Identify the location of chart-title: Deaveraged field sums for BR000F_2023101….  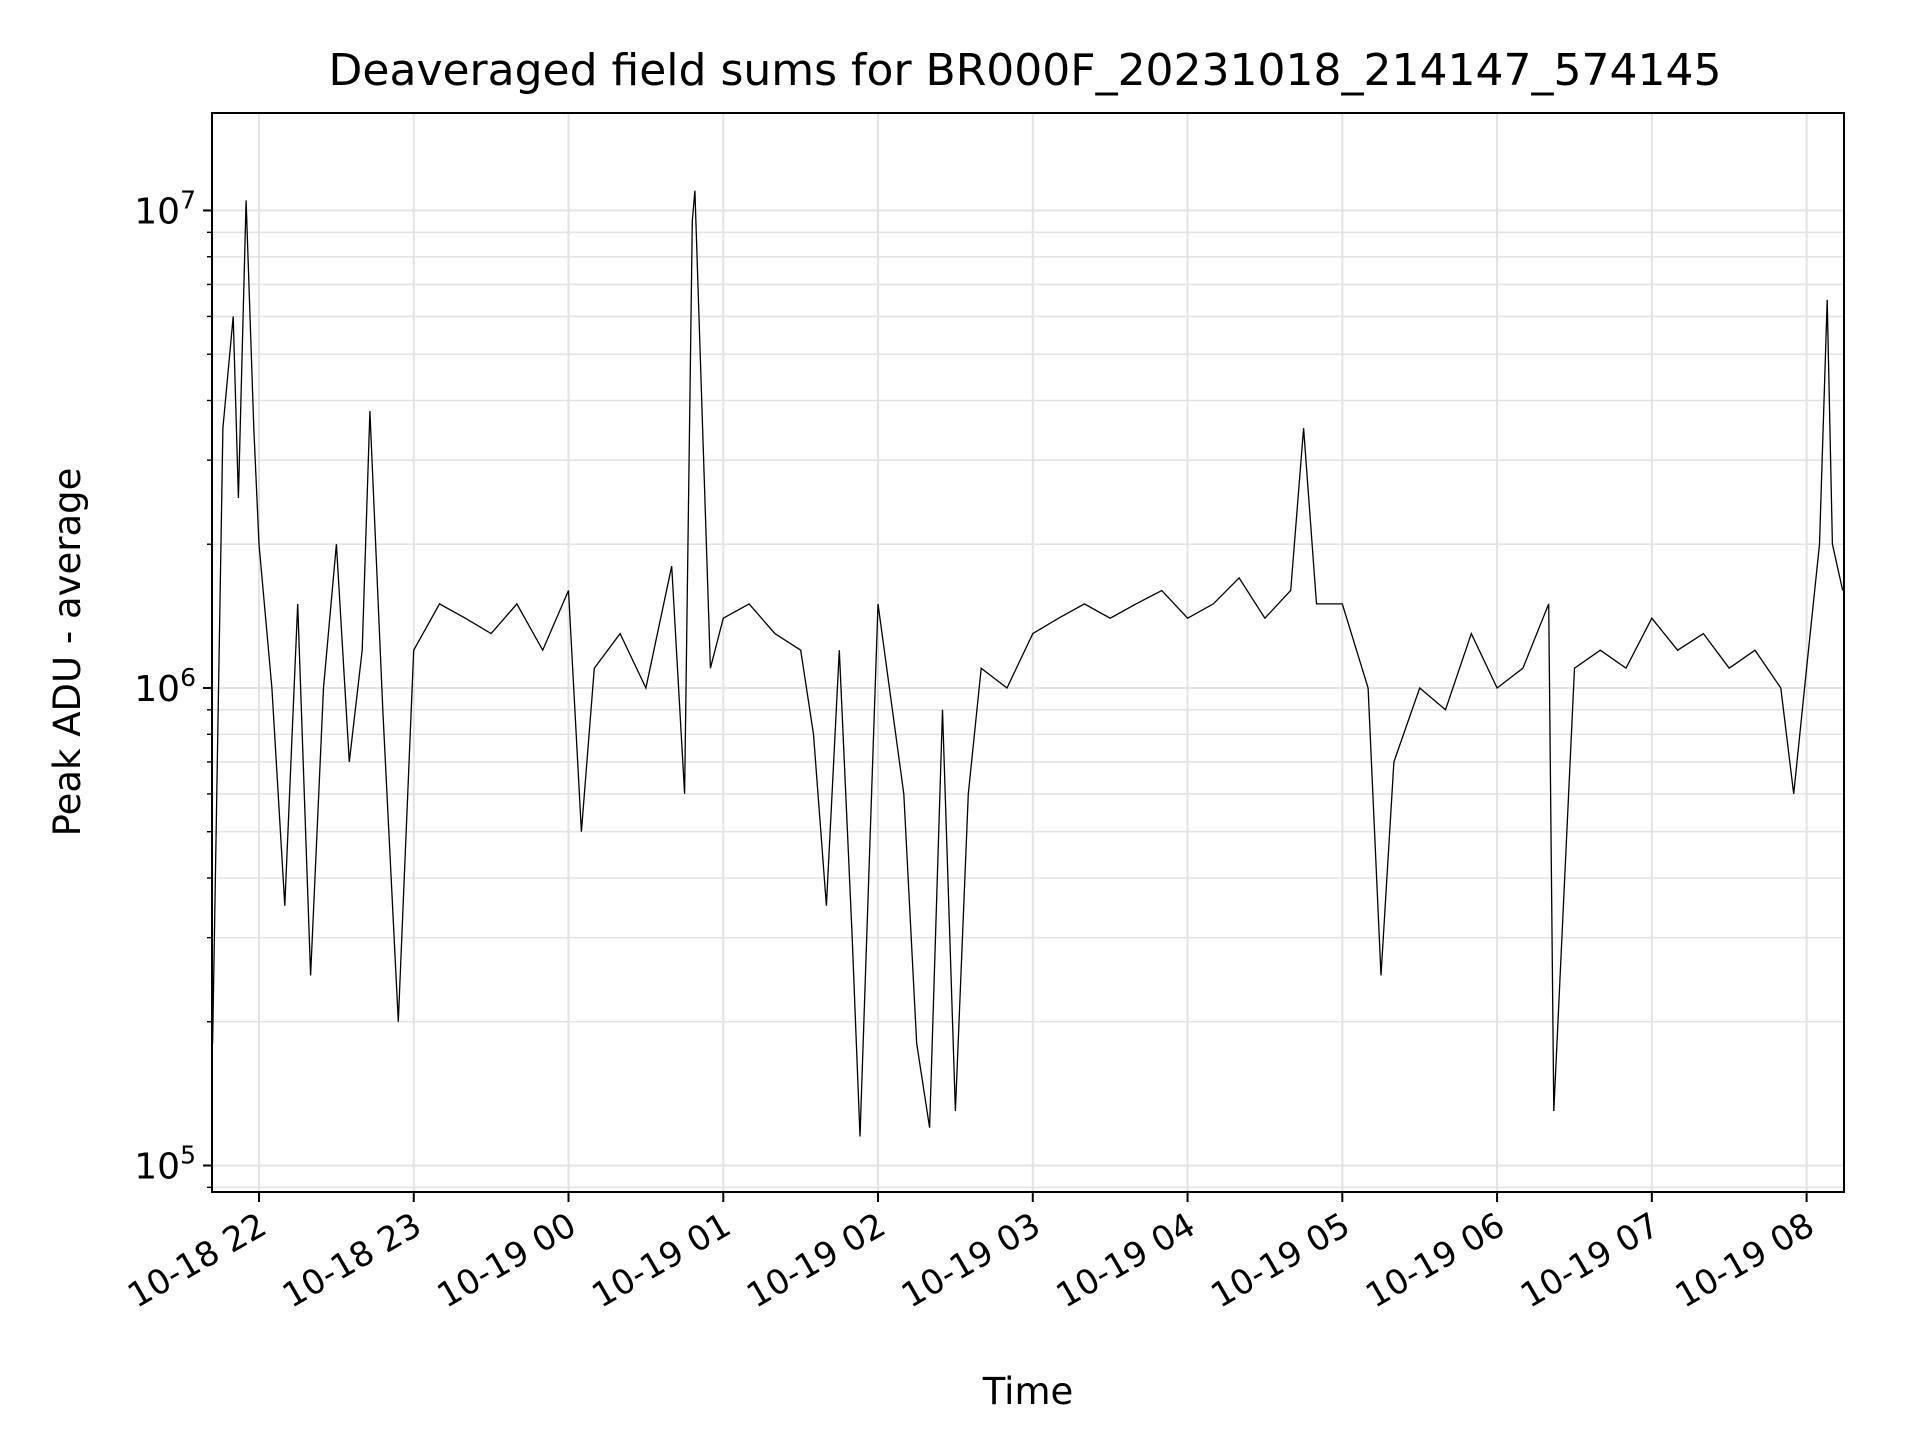
(1025, 70).